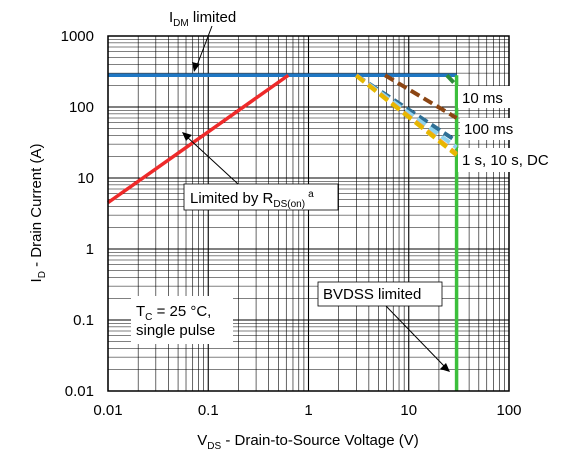 Image resolution: width=569 pixels, height=452 pixels. What do you see at coordinates (214, 446) in the screenshot?
I see `x-axis-title-sub: DS` at bounding box center [214, 446].